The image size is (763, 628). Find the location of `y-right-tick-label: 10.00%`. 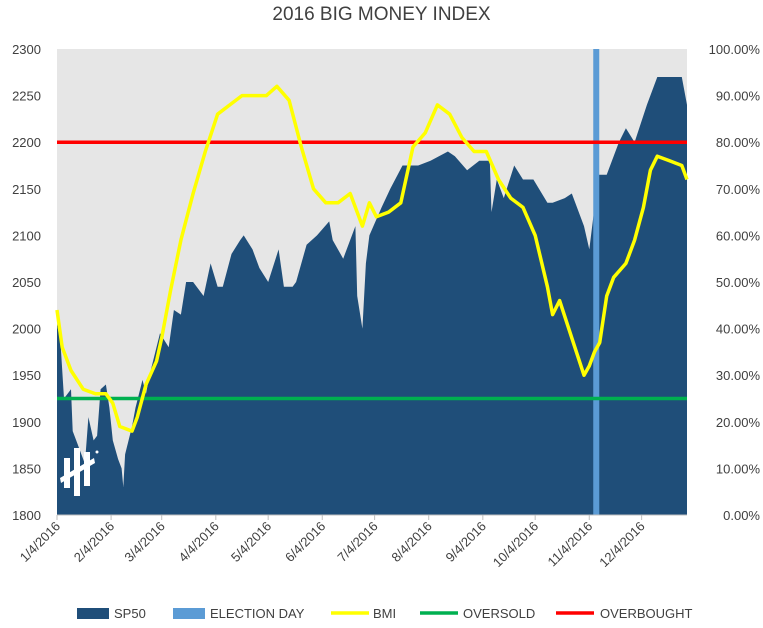

y-right-tick-label: 10.00% is located at coordinates (738, 468).